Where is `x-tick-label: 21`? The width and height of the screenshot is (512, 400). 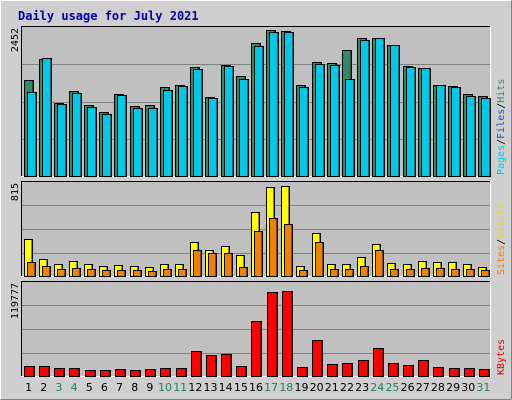
x-tick-label: 21 is located at coordinates (332, 387).